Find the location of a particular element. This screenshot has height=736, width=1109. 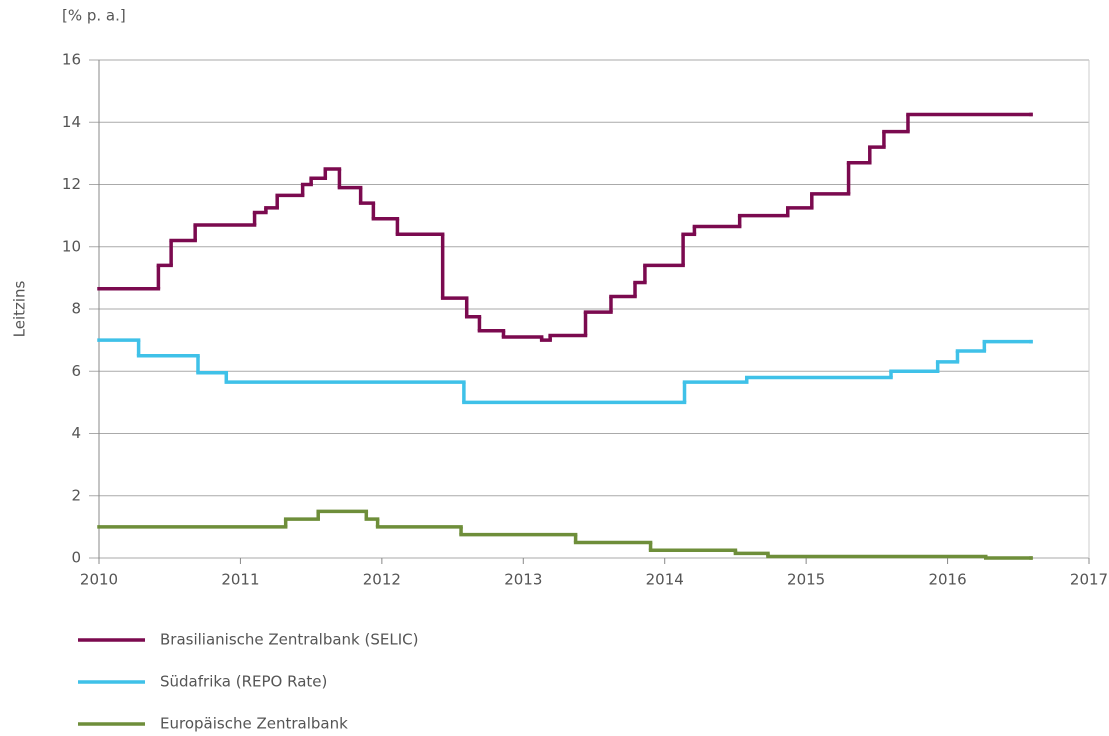

x-tick-label: 2012 is located at coordinates (382, 580).